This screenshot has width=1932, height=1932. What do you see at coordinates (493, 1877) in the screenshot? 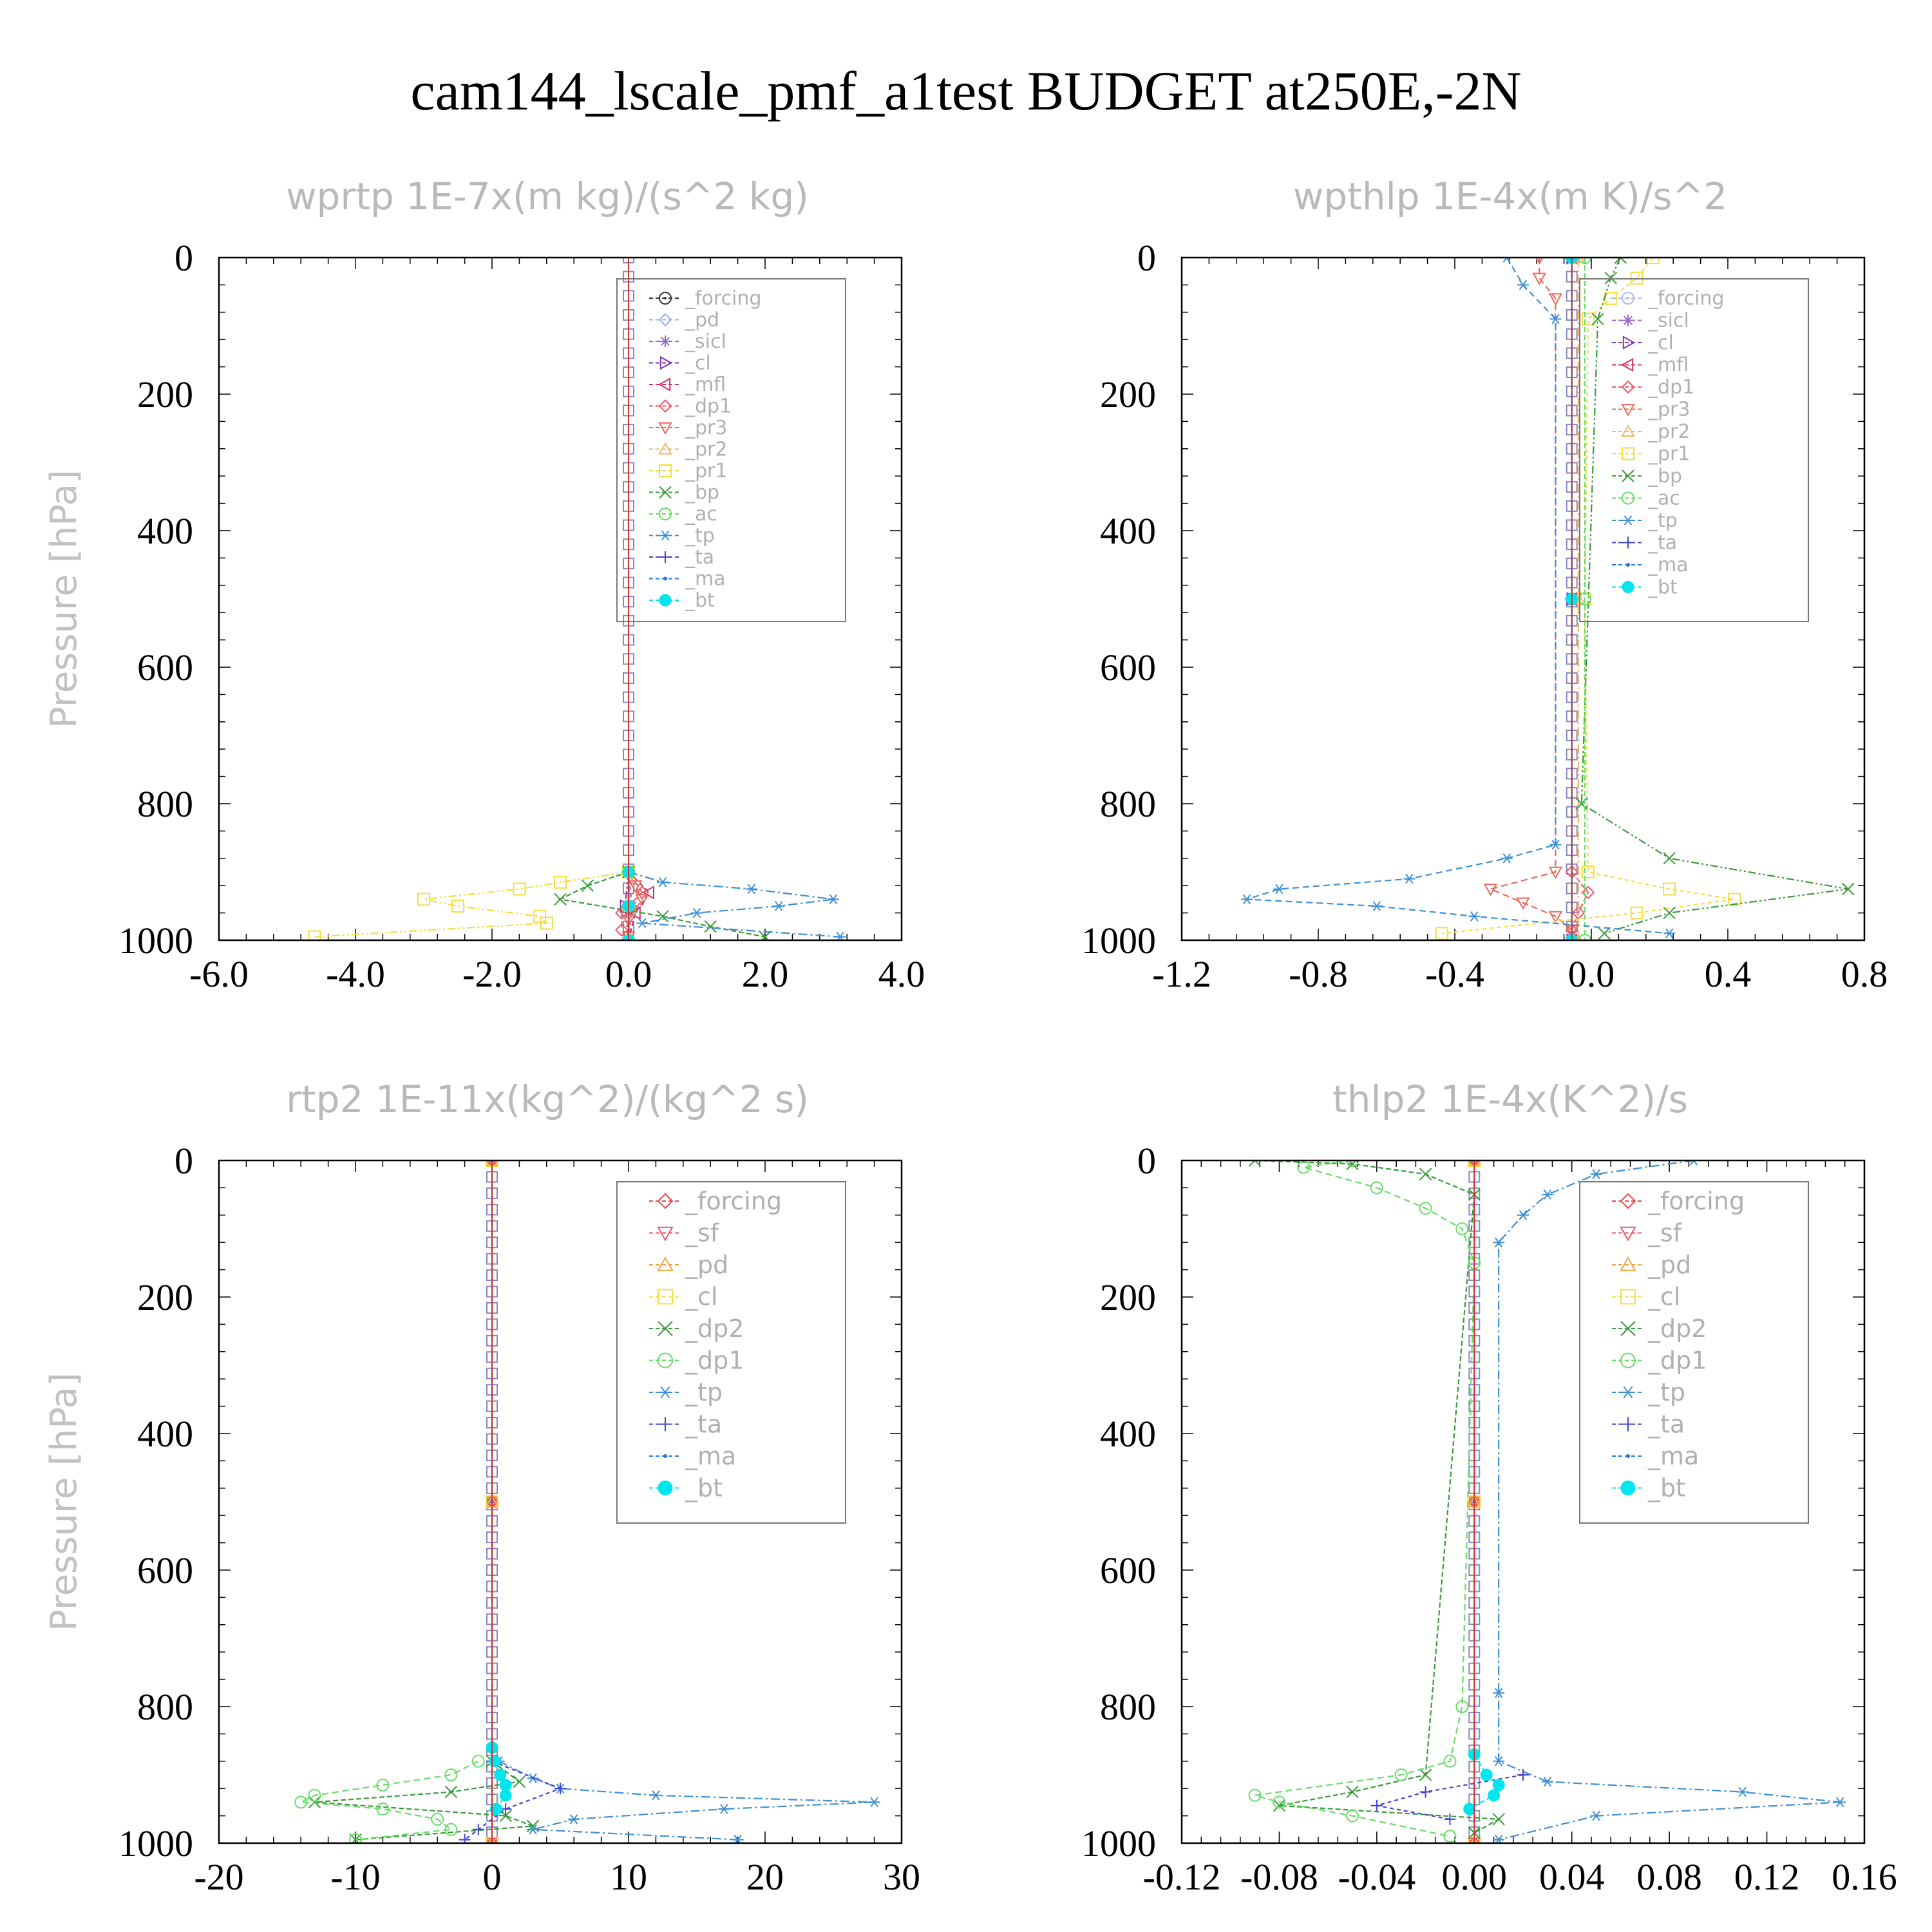
I see `x-tick-label: 0` at bounding box center [493, 1877].